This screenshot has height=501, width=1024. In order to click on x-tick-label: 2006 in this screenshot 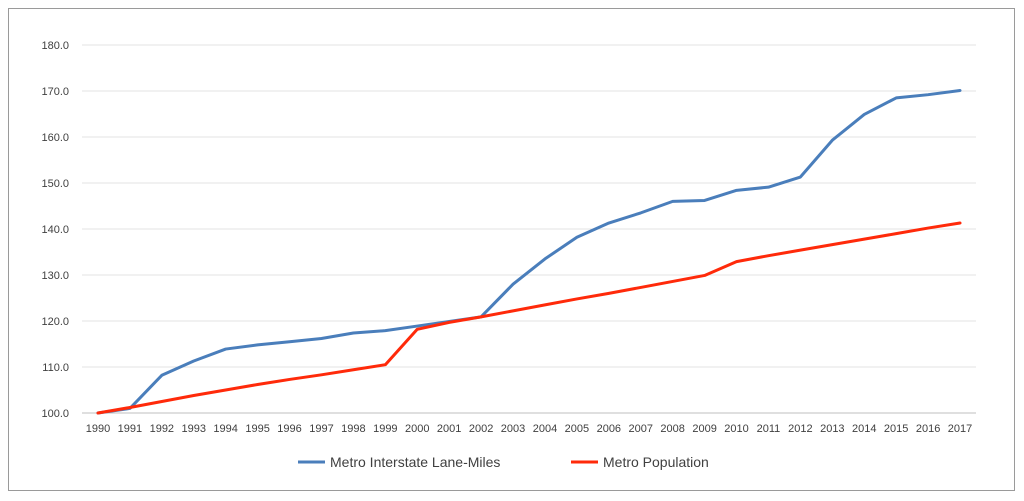, I will do `click(609, 429)`.